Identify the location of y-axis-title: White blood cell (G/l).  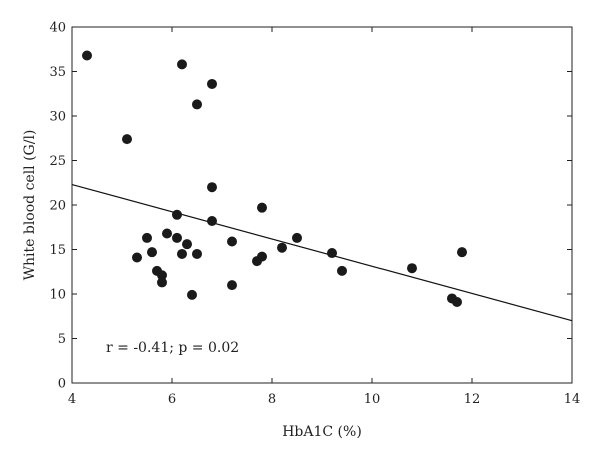
(30, 205).